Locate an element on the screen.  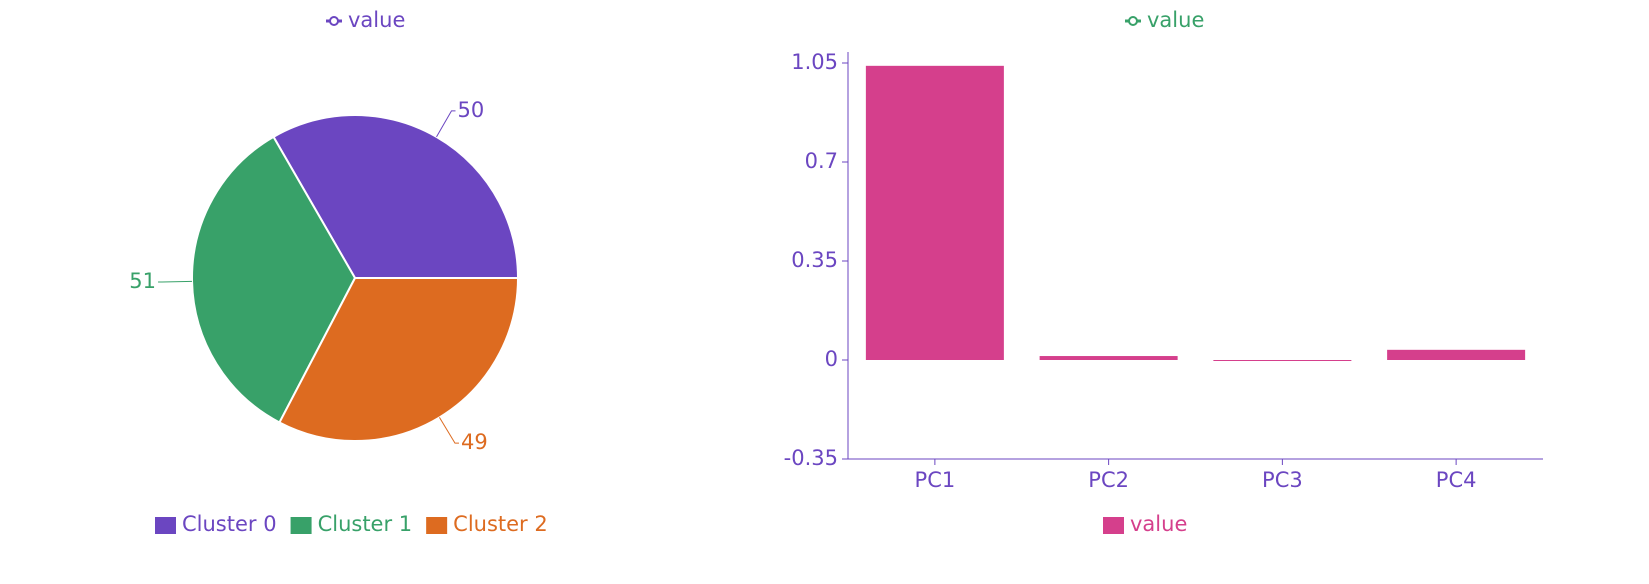
x-tick-label: PC2 is located at coordinates (1108, 480).